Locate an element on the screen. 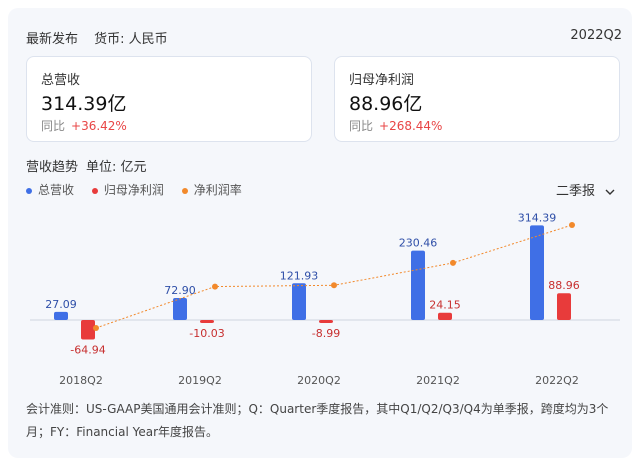 Image resolution: width=640 pixels, height=464 pixels. legend-item-margin: 净利润率 is located at coordinates (211, 189).